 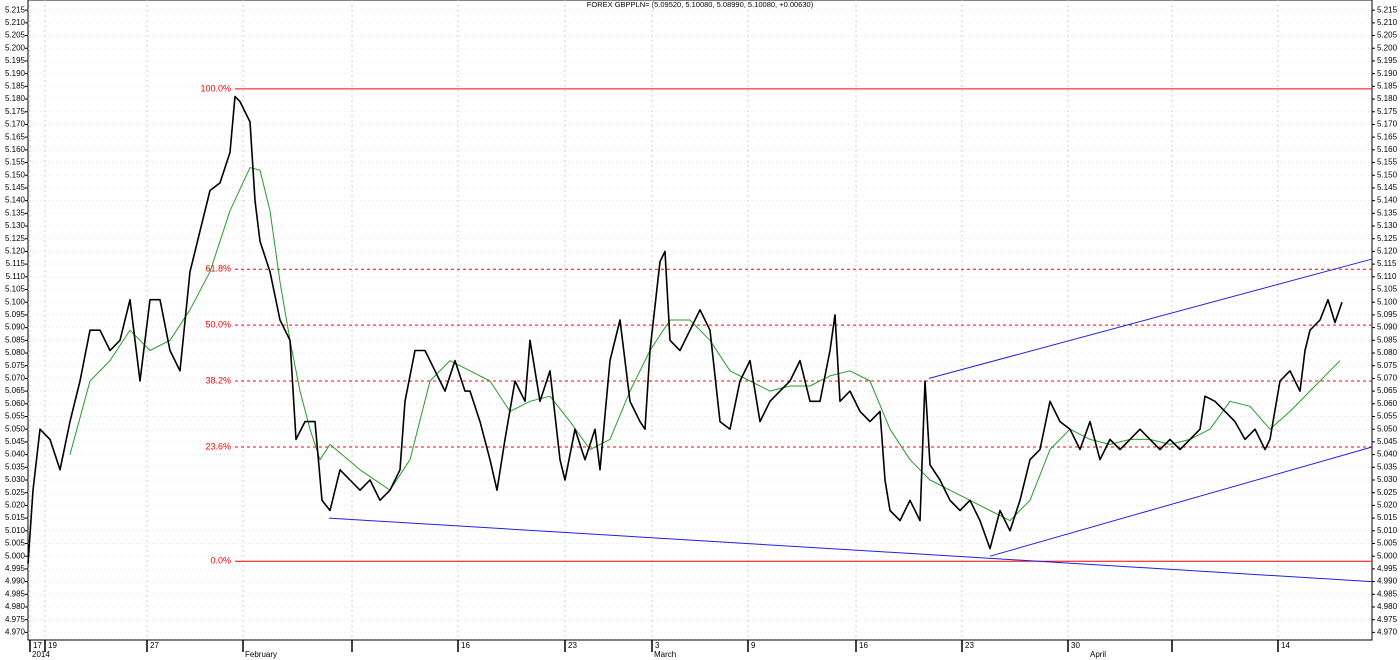 What do you see at coordinates (15, 301) in the screenshot?
I see `y-tick-label: 5.100` at bounding box center [15, 301].